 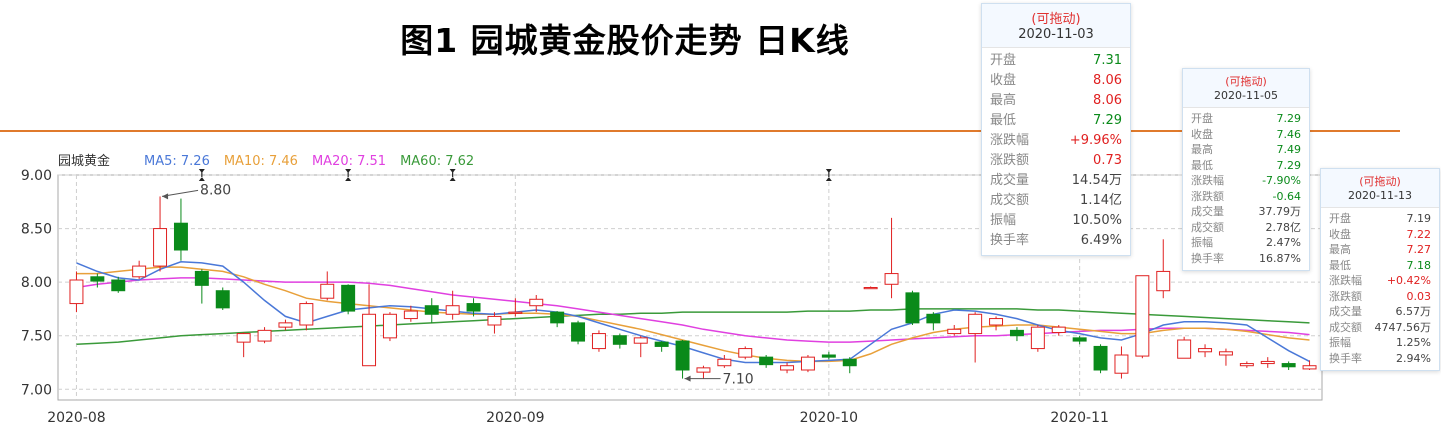 I want to click on tooltip-header: (可拖动) 2020-11-13, so click(x=1380, y=188).